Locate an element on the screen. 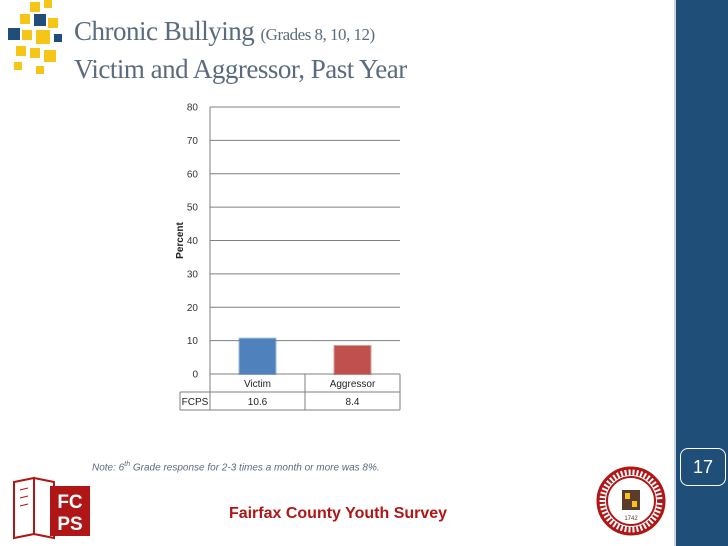 This screenshot has height=546, width=728. seal-year: 1742 is located at coordinates (631, 519).